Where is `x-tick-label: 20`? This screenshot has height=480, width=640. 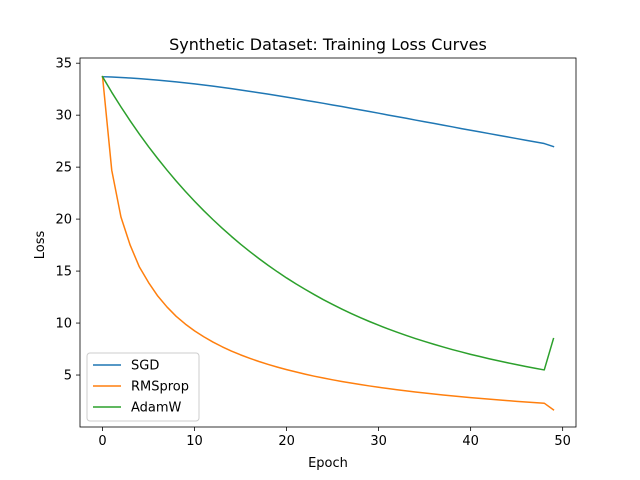
x-tick-label: 20 is located at coordinates (286, 441).